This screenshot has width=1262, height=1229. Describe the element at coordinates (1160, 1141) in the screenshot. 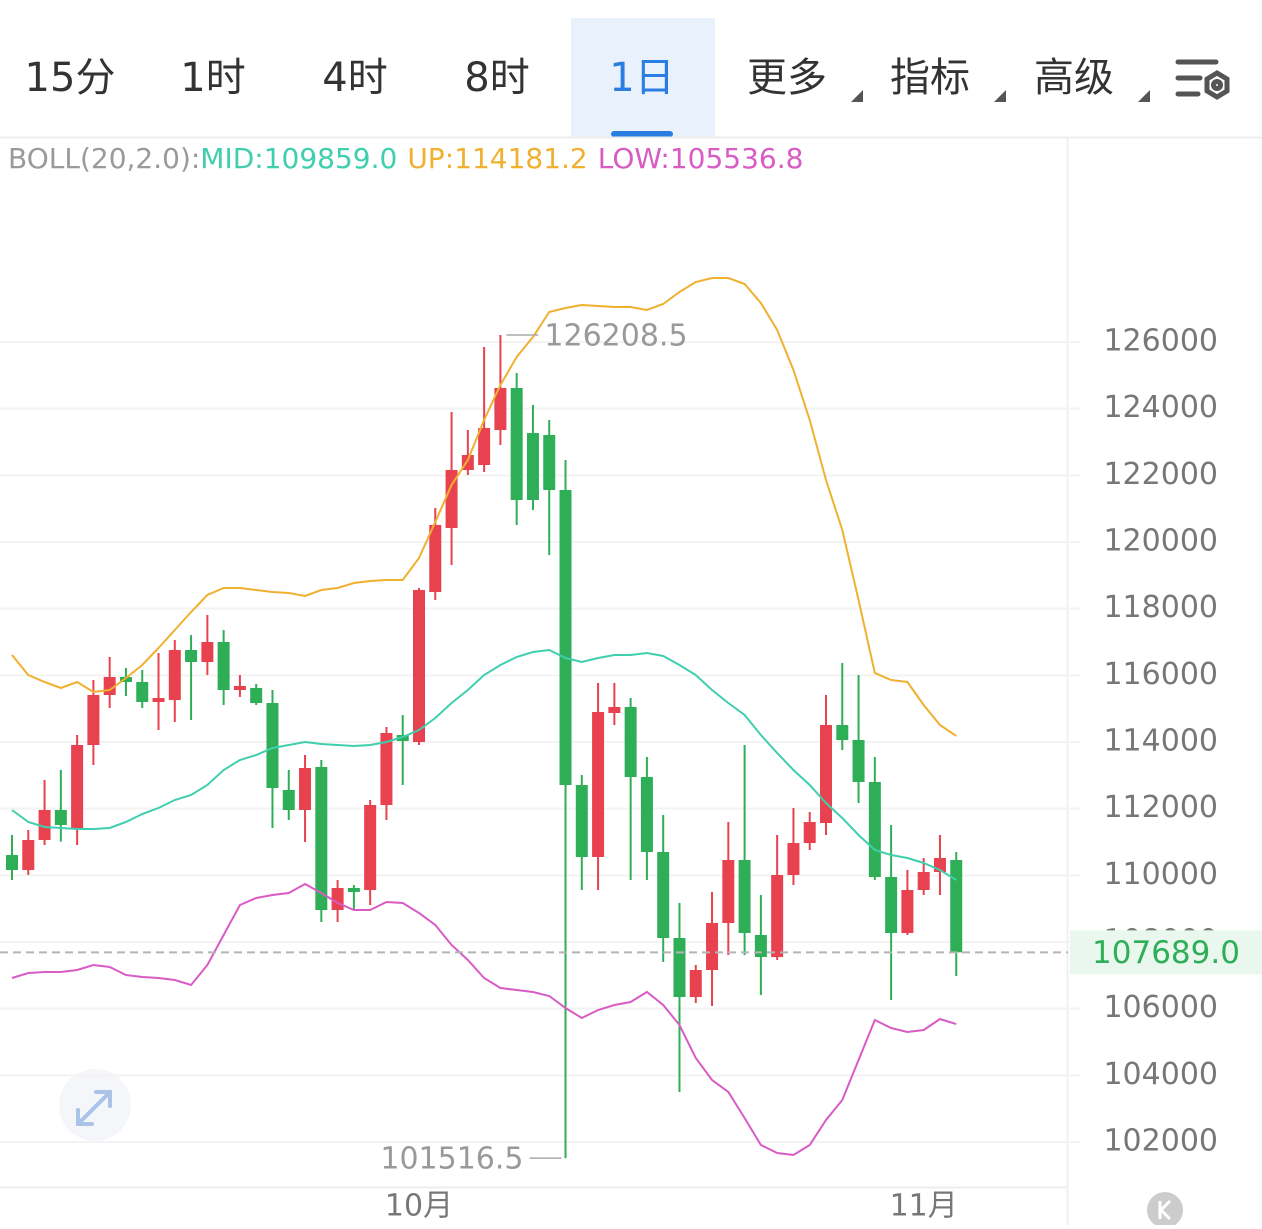

I see `y-tick-label: 102000` at that location.